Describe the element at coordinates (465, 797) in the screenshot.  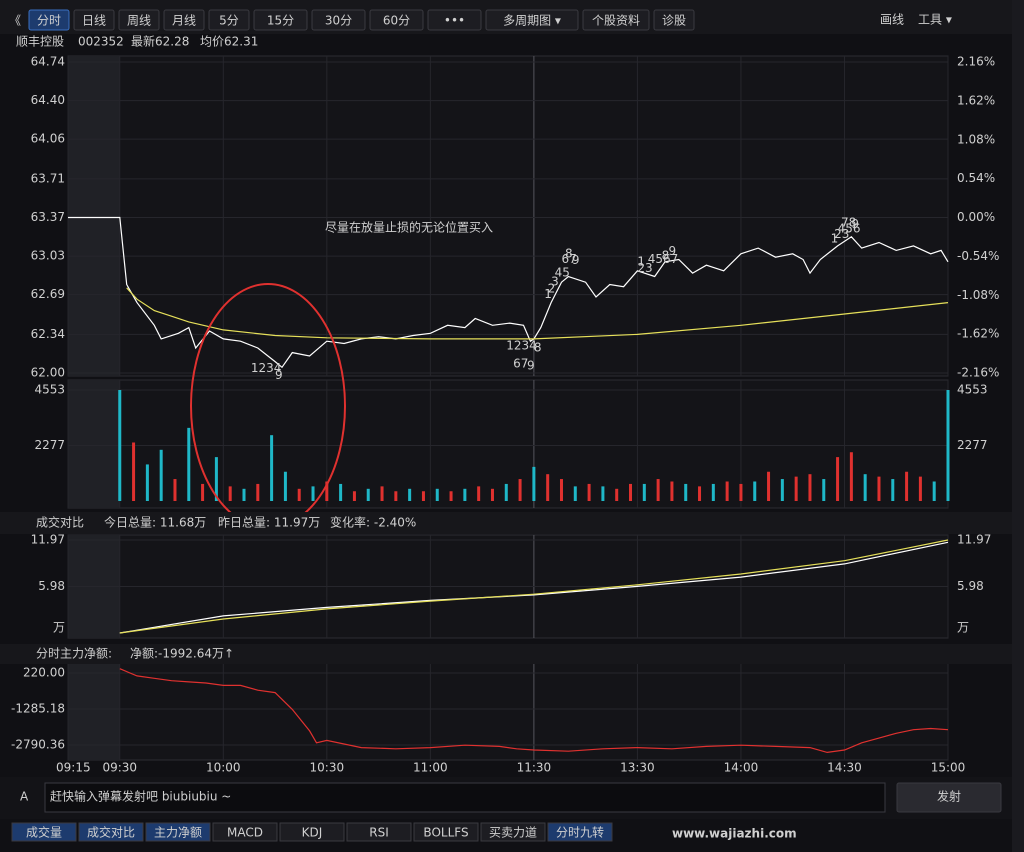
I see `danmu-input` at that location.